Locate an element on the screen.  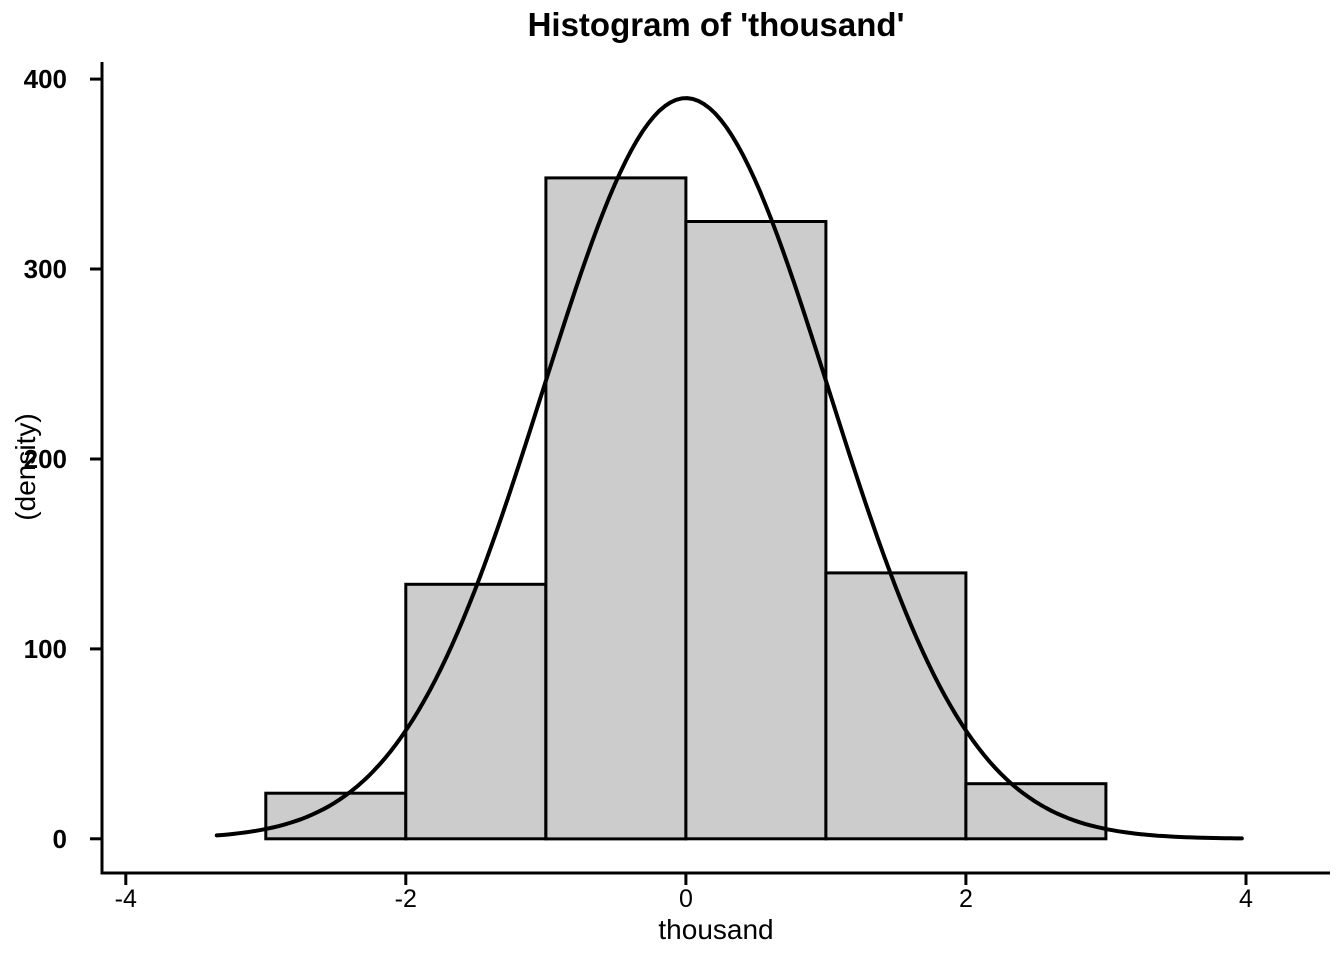
x-tick-label: 4 is located at coordinates (1246, 899).